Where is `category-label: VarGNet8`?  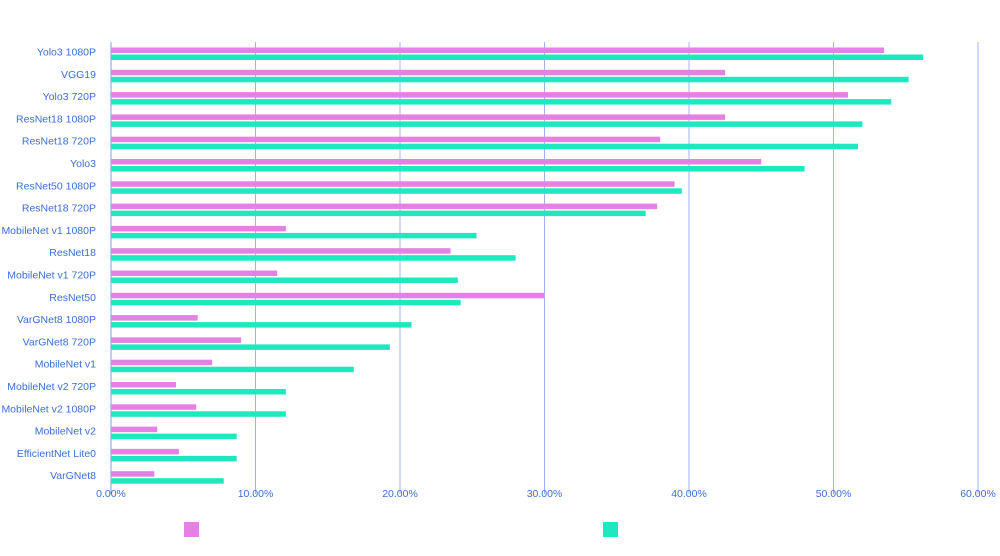 category-label: VarGNet8 is located at coordinates (73, 476).